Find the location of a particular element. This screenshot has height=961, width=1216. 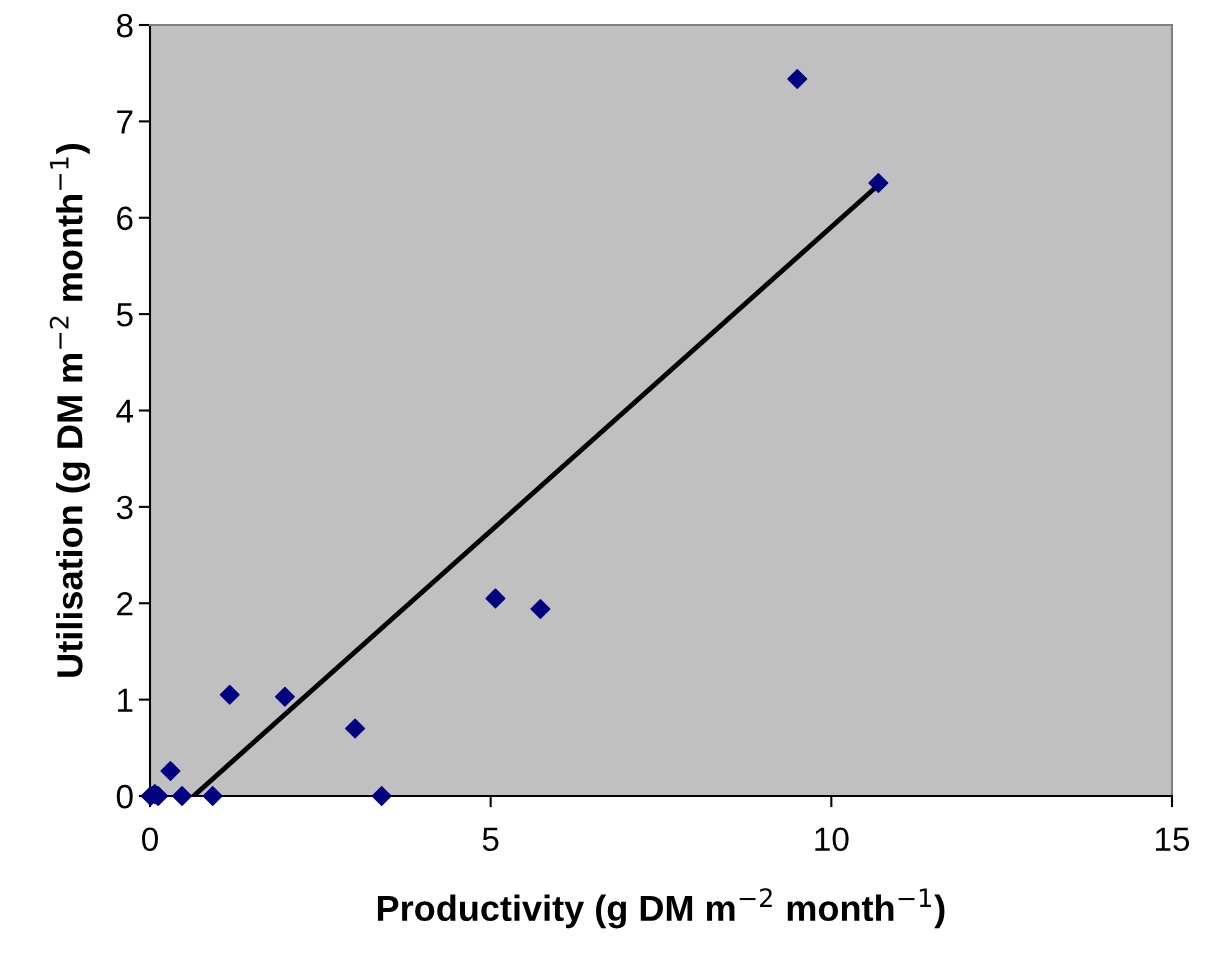

x-axis-title: Productivity (g DM m$^{−2}$ month$^{−1}$) is located at coordinates (661, 908).